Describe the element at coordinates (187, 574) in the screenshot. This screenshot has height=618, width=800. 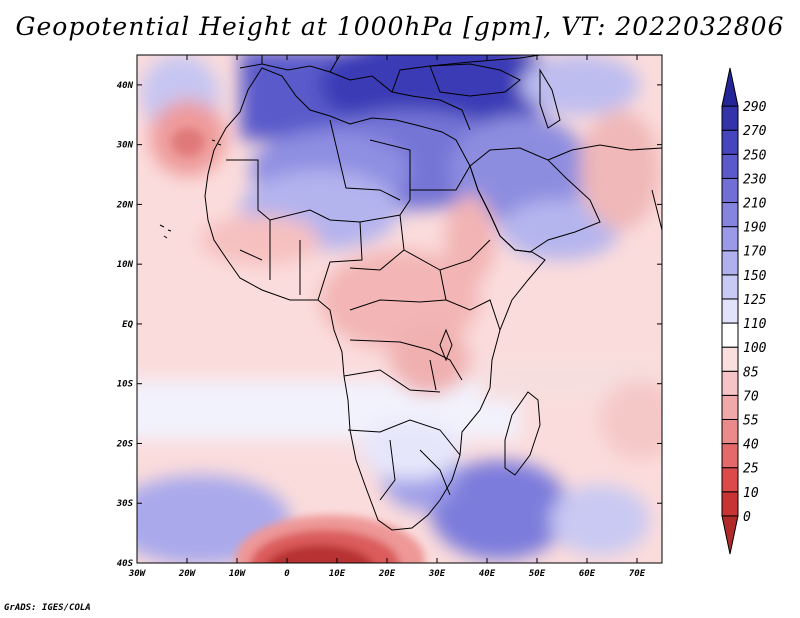
I see `lon-label: 20W` at that location.